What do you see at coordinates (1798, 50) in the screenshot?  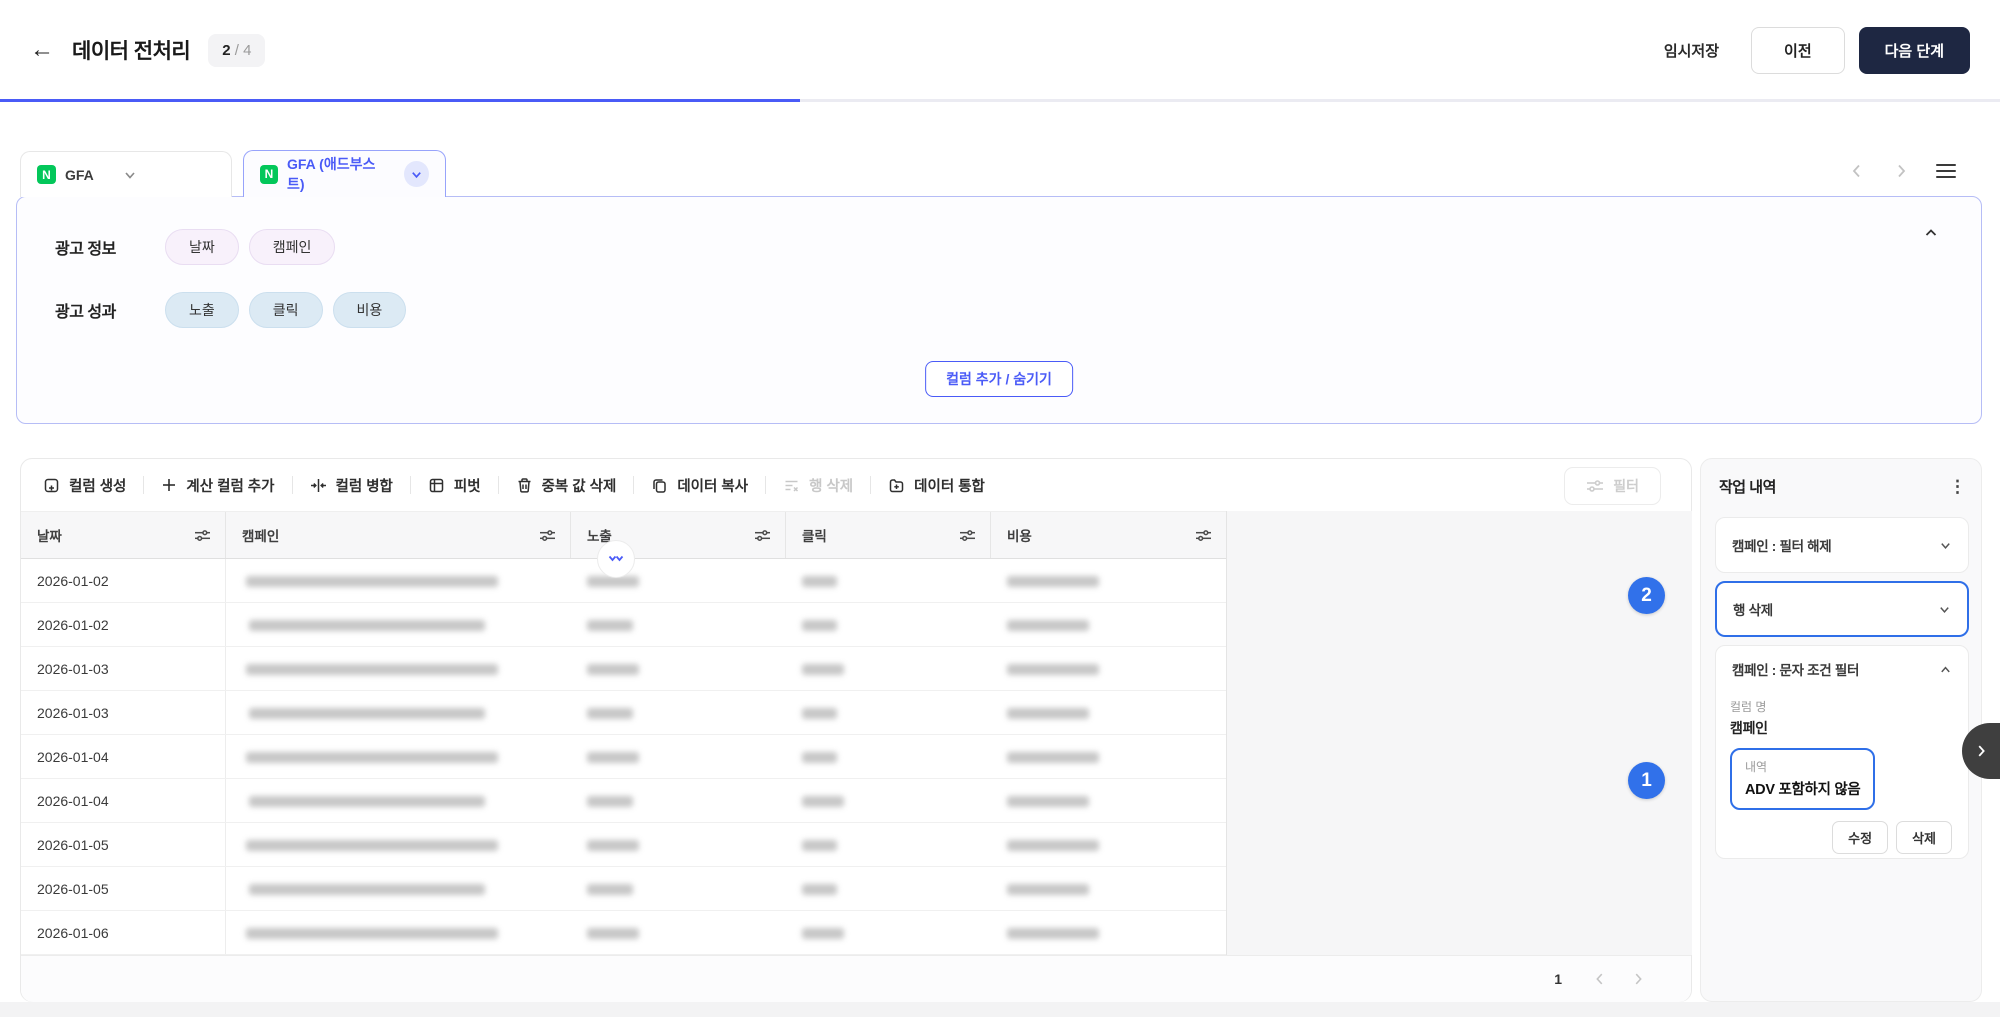 I see `prev-button: 이전` at bounding box center [1798, 50].